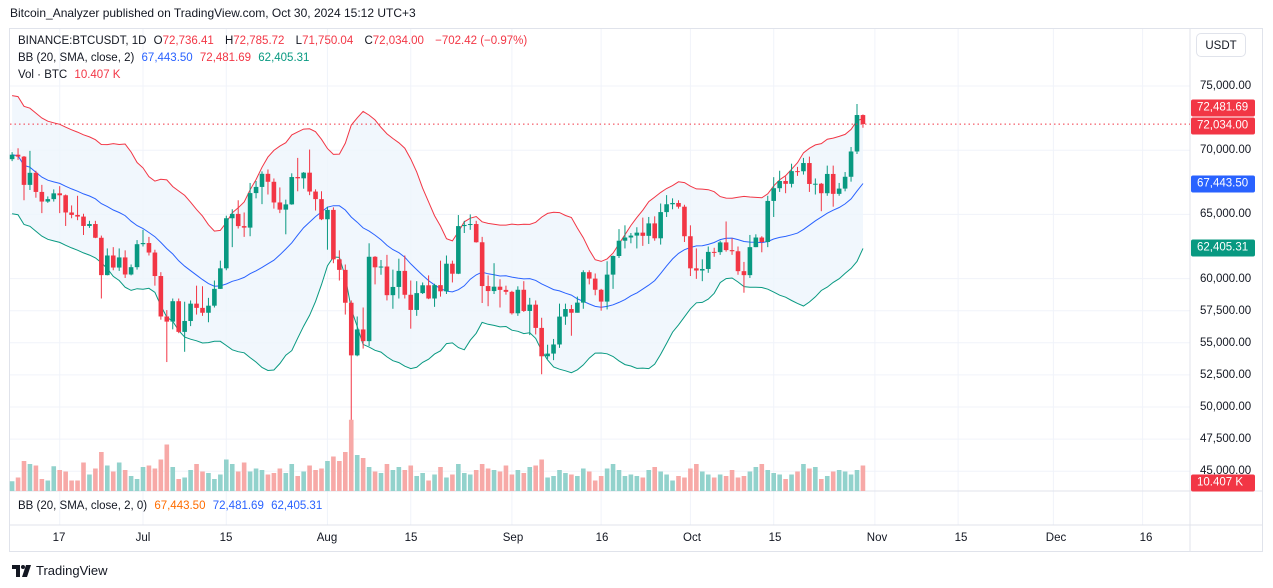 This screenshot has height=588, width=1273. Describe the element at coordinates (238, 506) in the screenshot. I see `lower-bb-upper: 72,481.69` at that location.